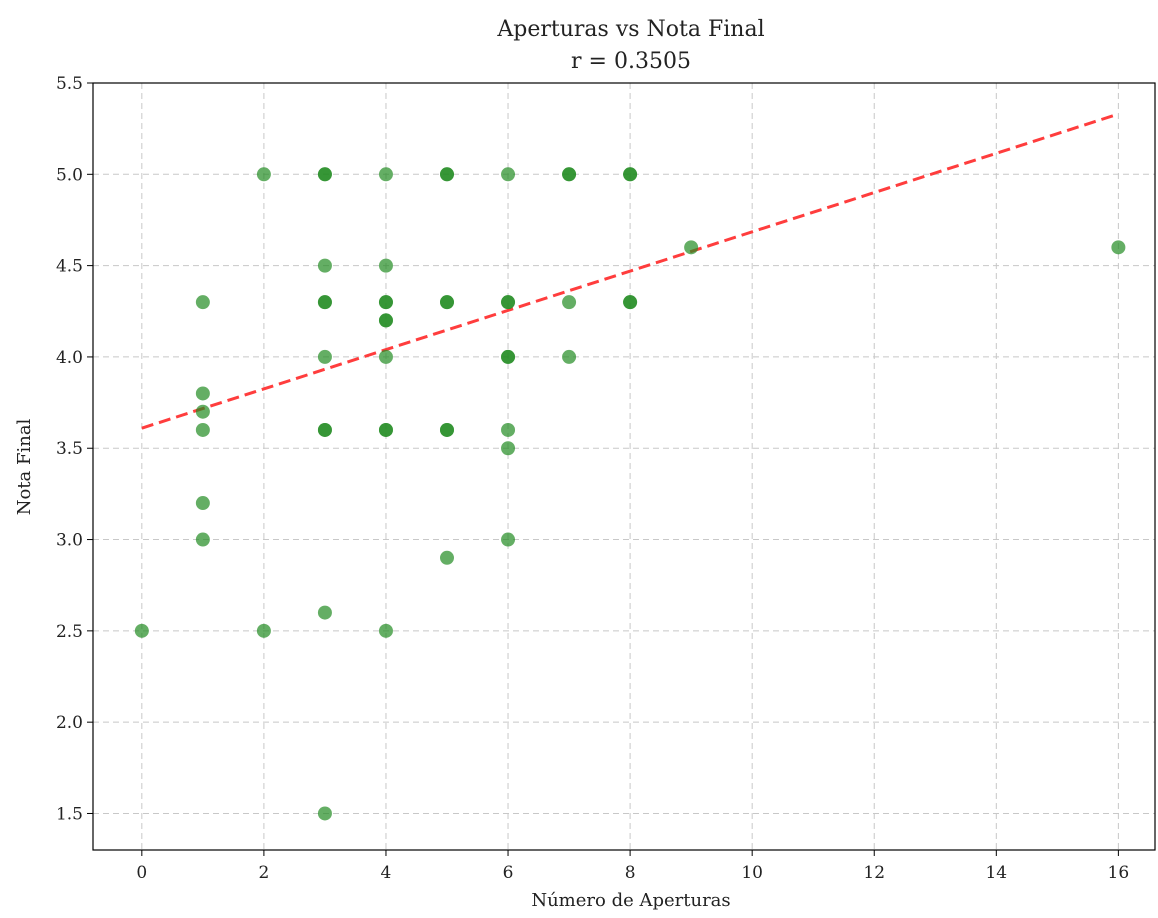  I want to click on x-tick-label: 12, so click(874, 873).